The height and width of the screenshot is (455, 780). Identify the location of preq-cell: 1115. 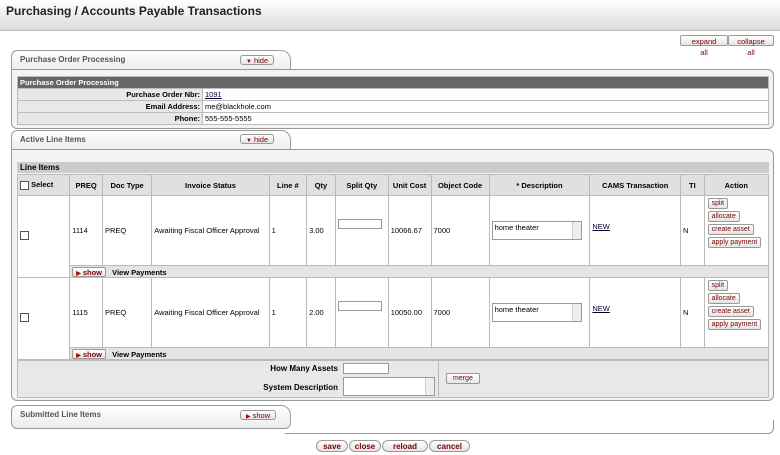
(86, 312).